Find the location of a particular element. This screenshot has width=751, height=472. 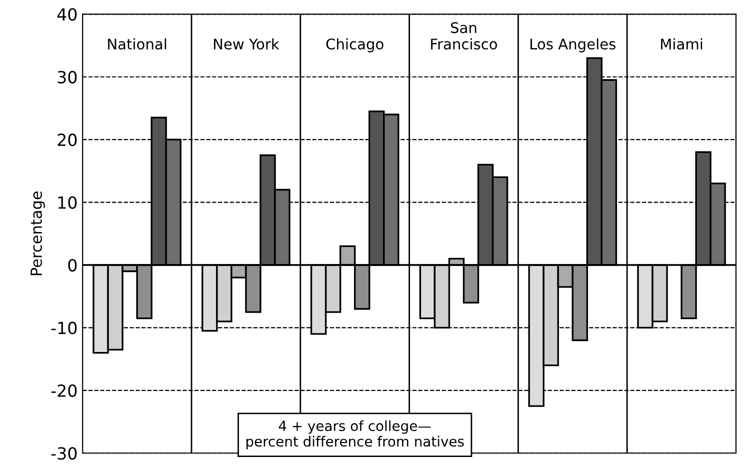

y-tick-label: 0 is located at coordinates (72, 265).